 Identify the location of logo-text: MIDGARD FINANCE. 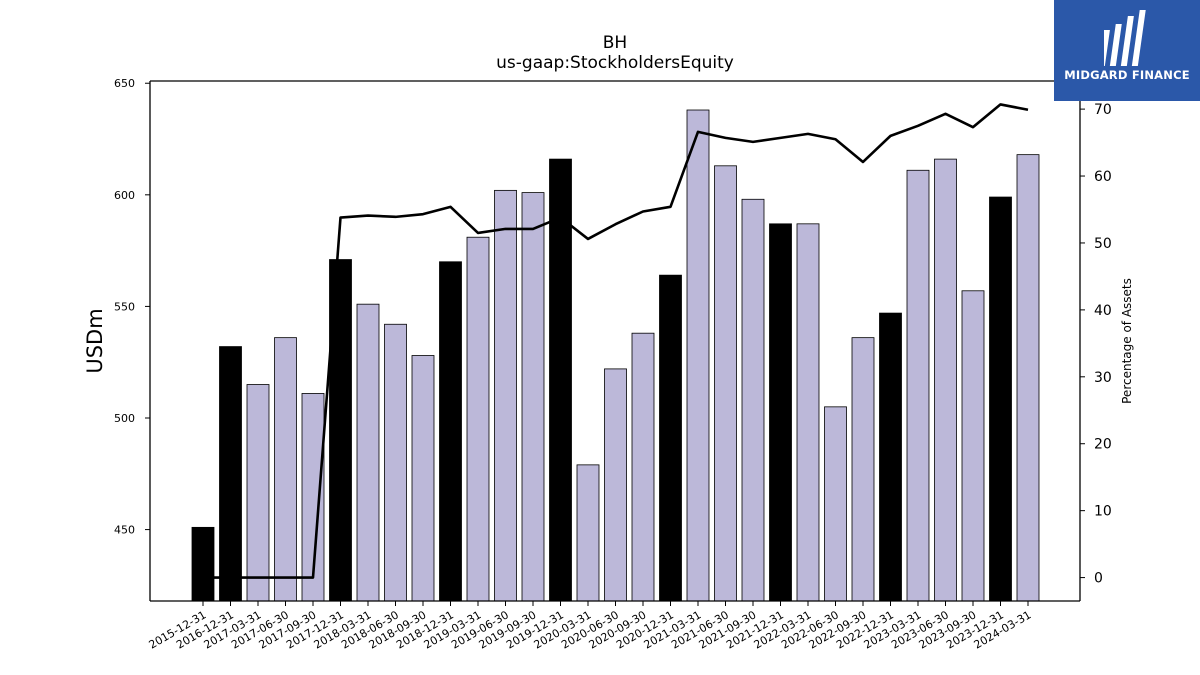
(1127, 75).